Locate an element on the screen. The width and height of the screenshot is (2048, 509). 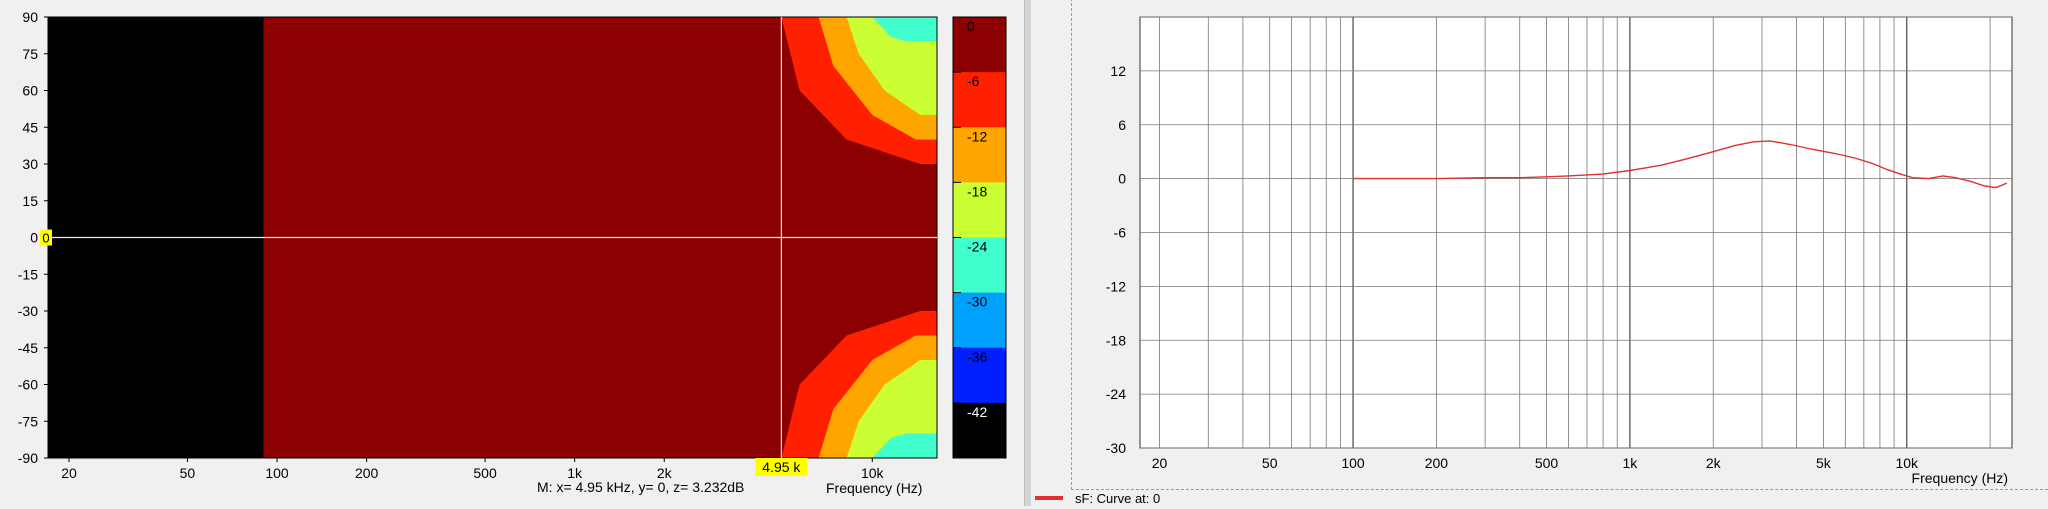
colorbar-tick-label: -18 is located at coordinates (977, 191).